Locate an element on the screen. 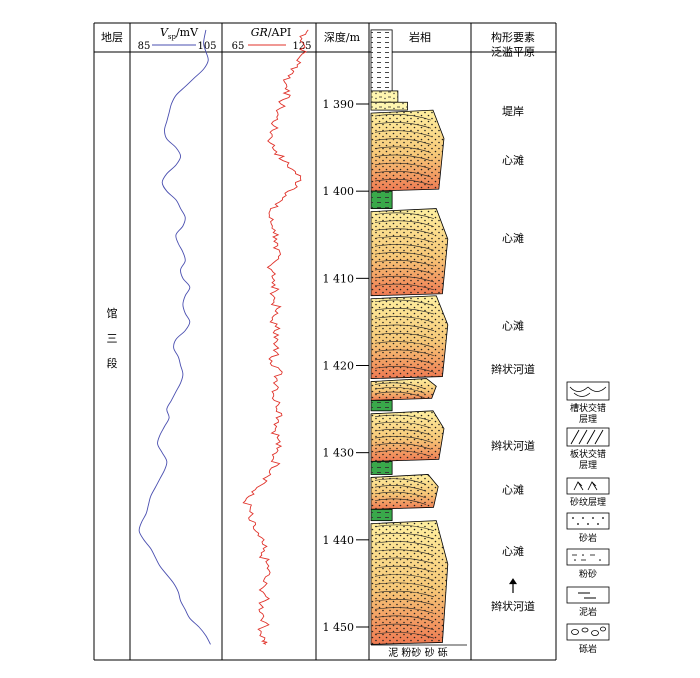 The image size is (700, 678). depth-tick-label: 1 390 is located at coordinates (339, 104).